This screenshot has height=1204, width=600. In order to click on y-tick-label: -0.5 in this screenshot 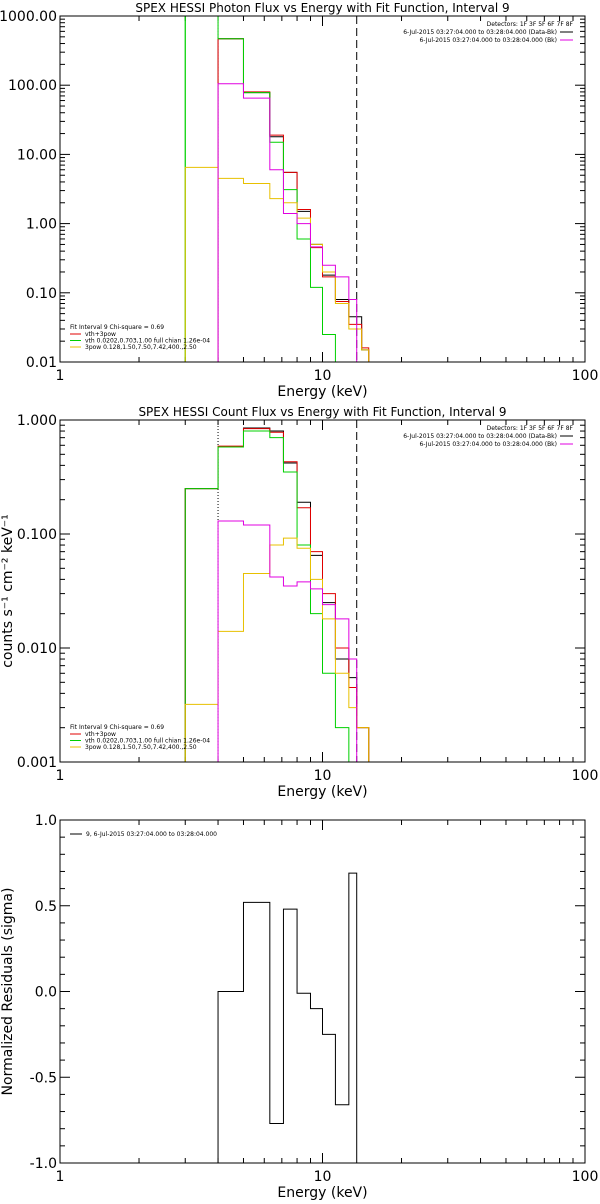, I will do `click(43, 1078)`.